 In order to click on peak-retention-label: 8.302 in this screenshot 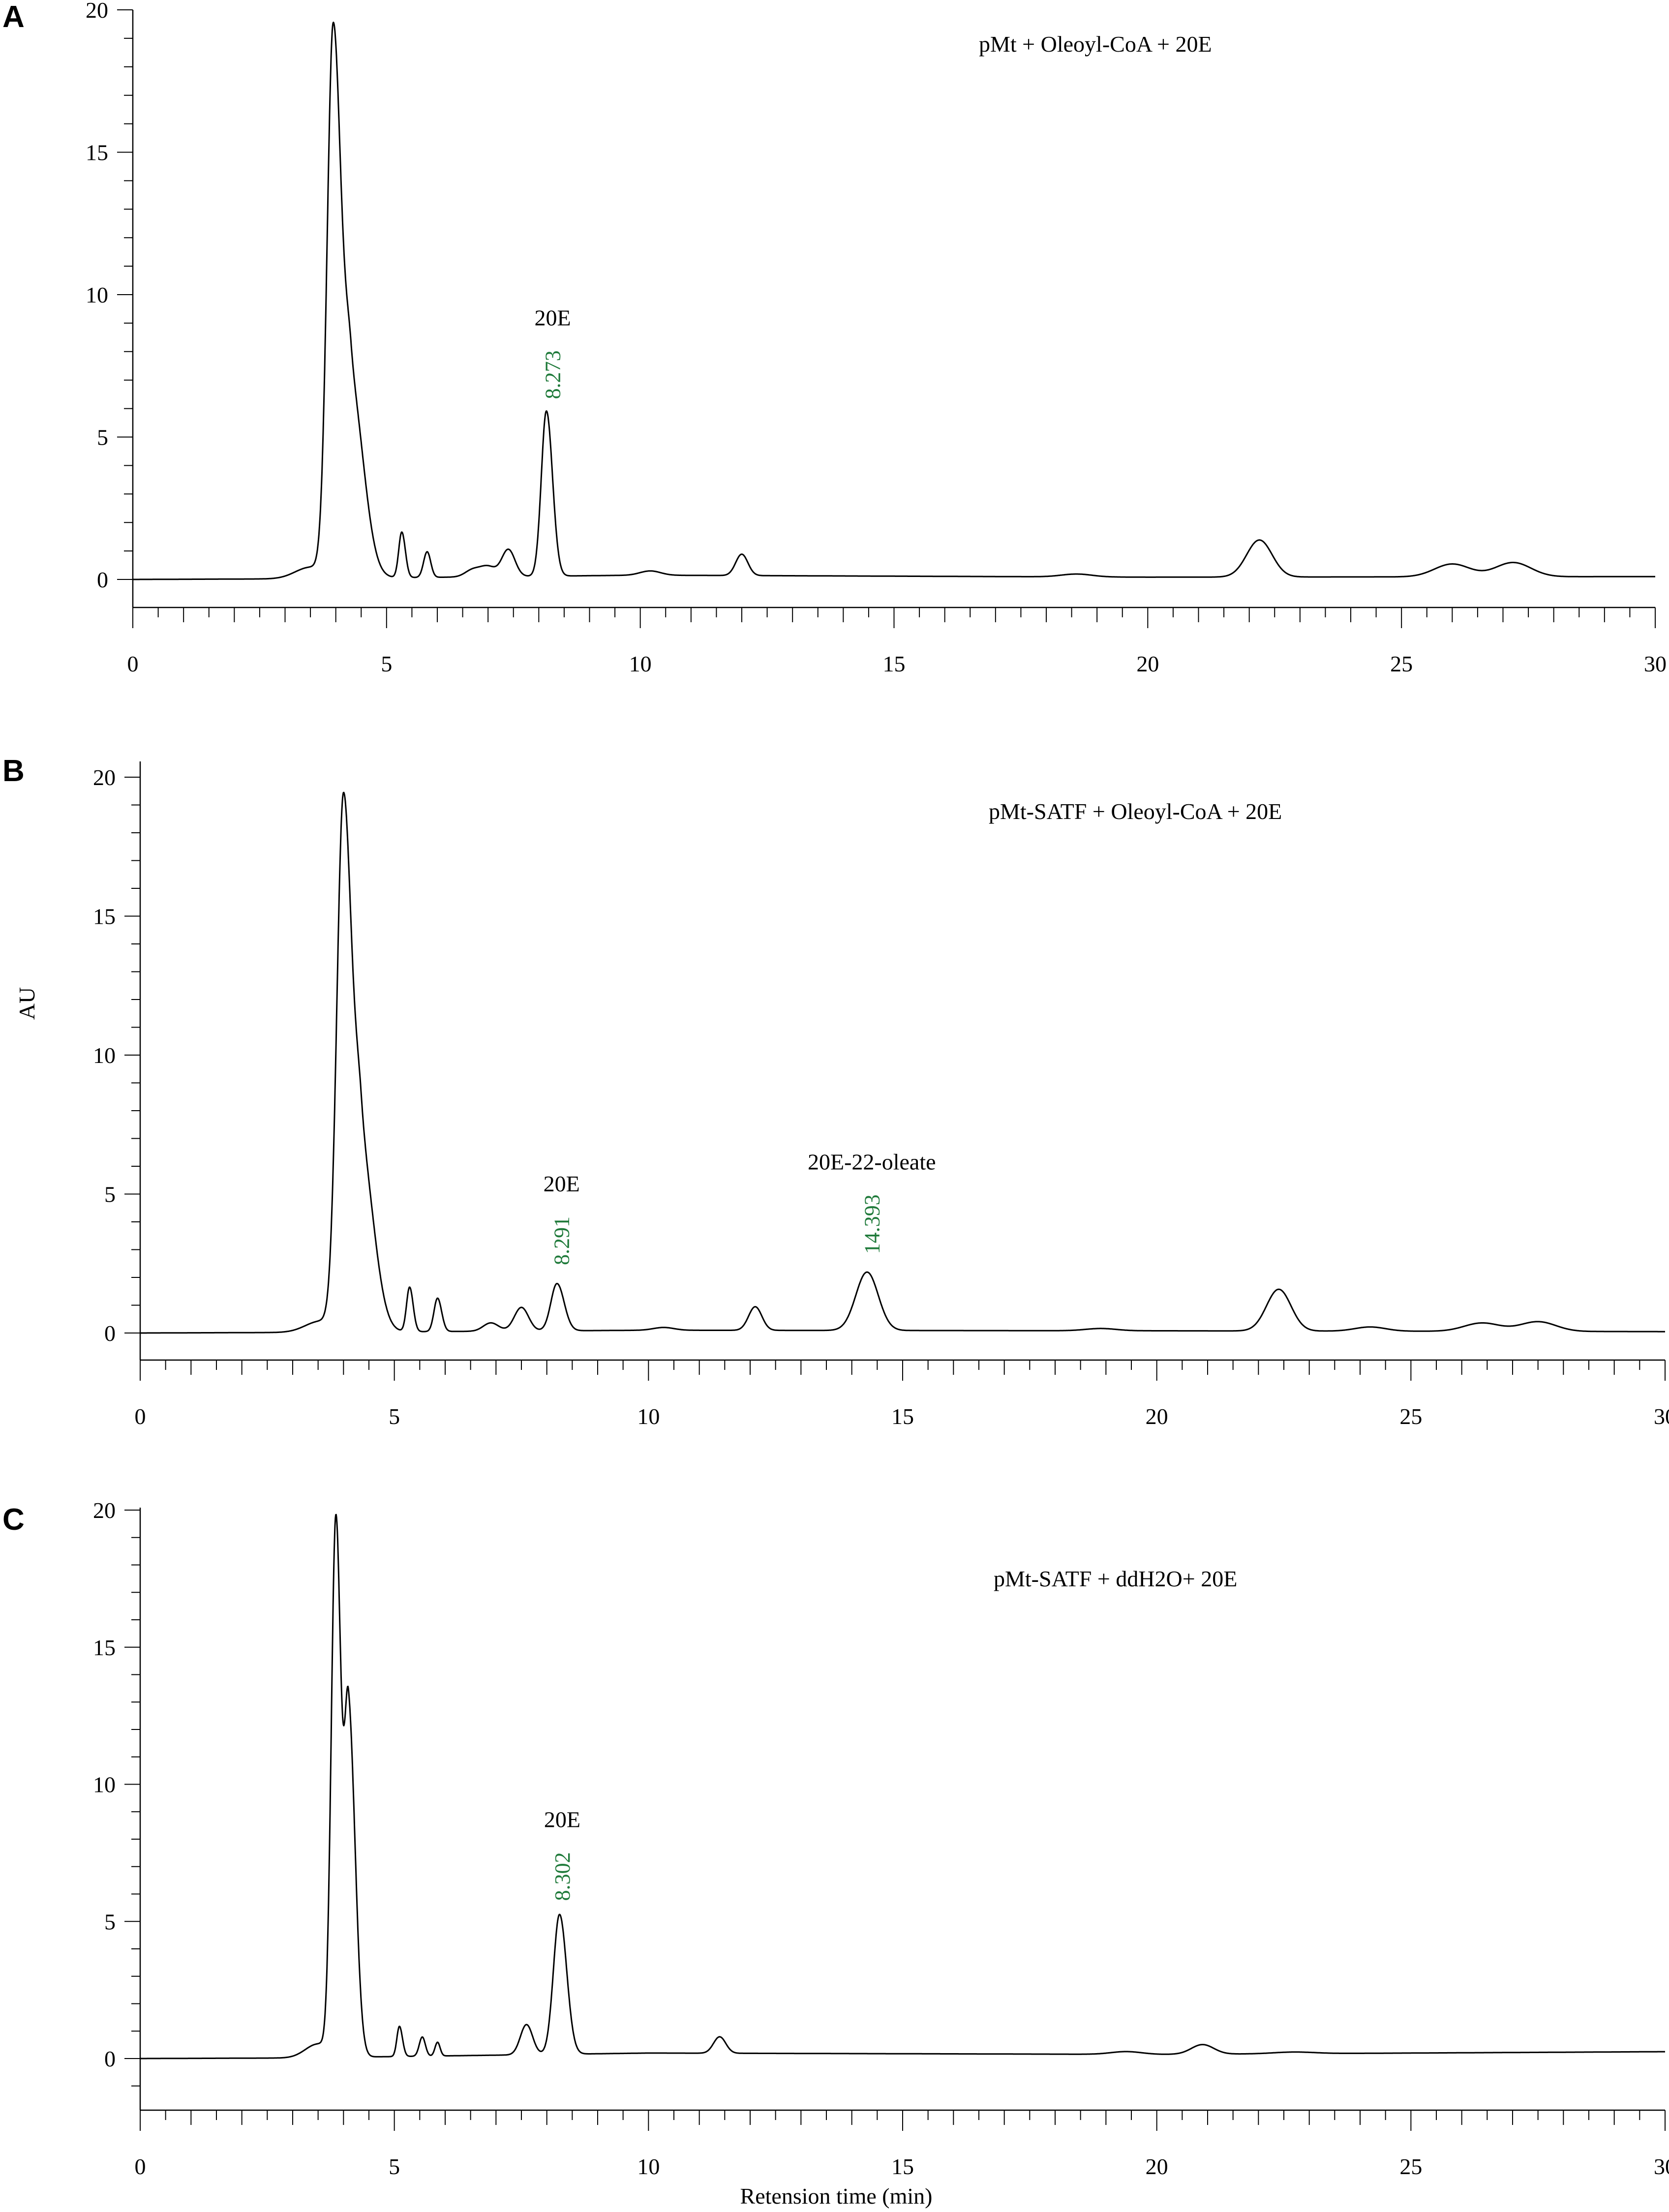, I will do `click(562, 1876)`.